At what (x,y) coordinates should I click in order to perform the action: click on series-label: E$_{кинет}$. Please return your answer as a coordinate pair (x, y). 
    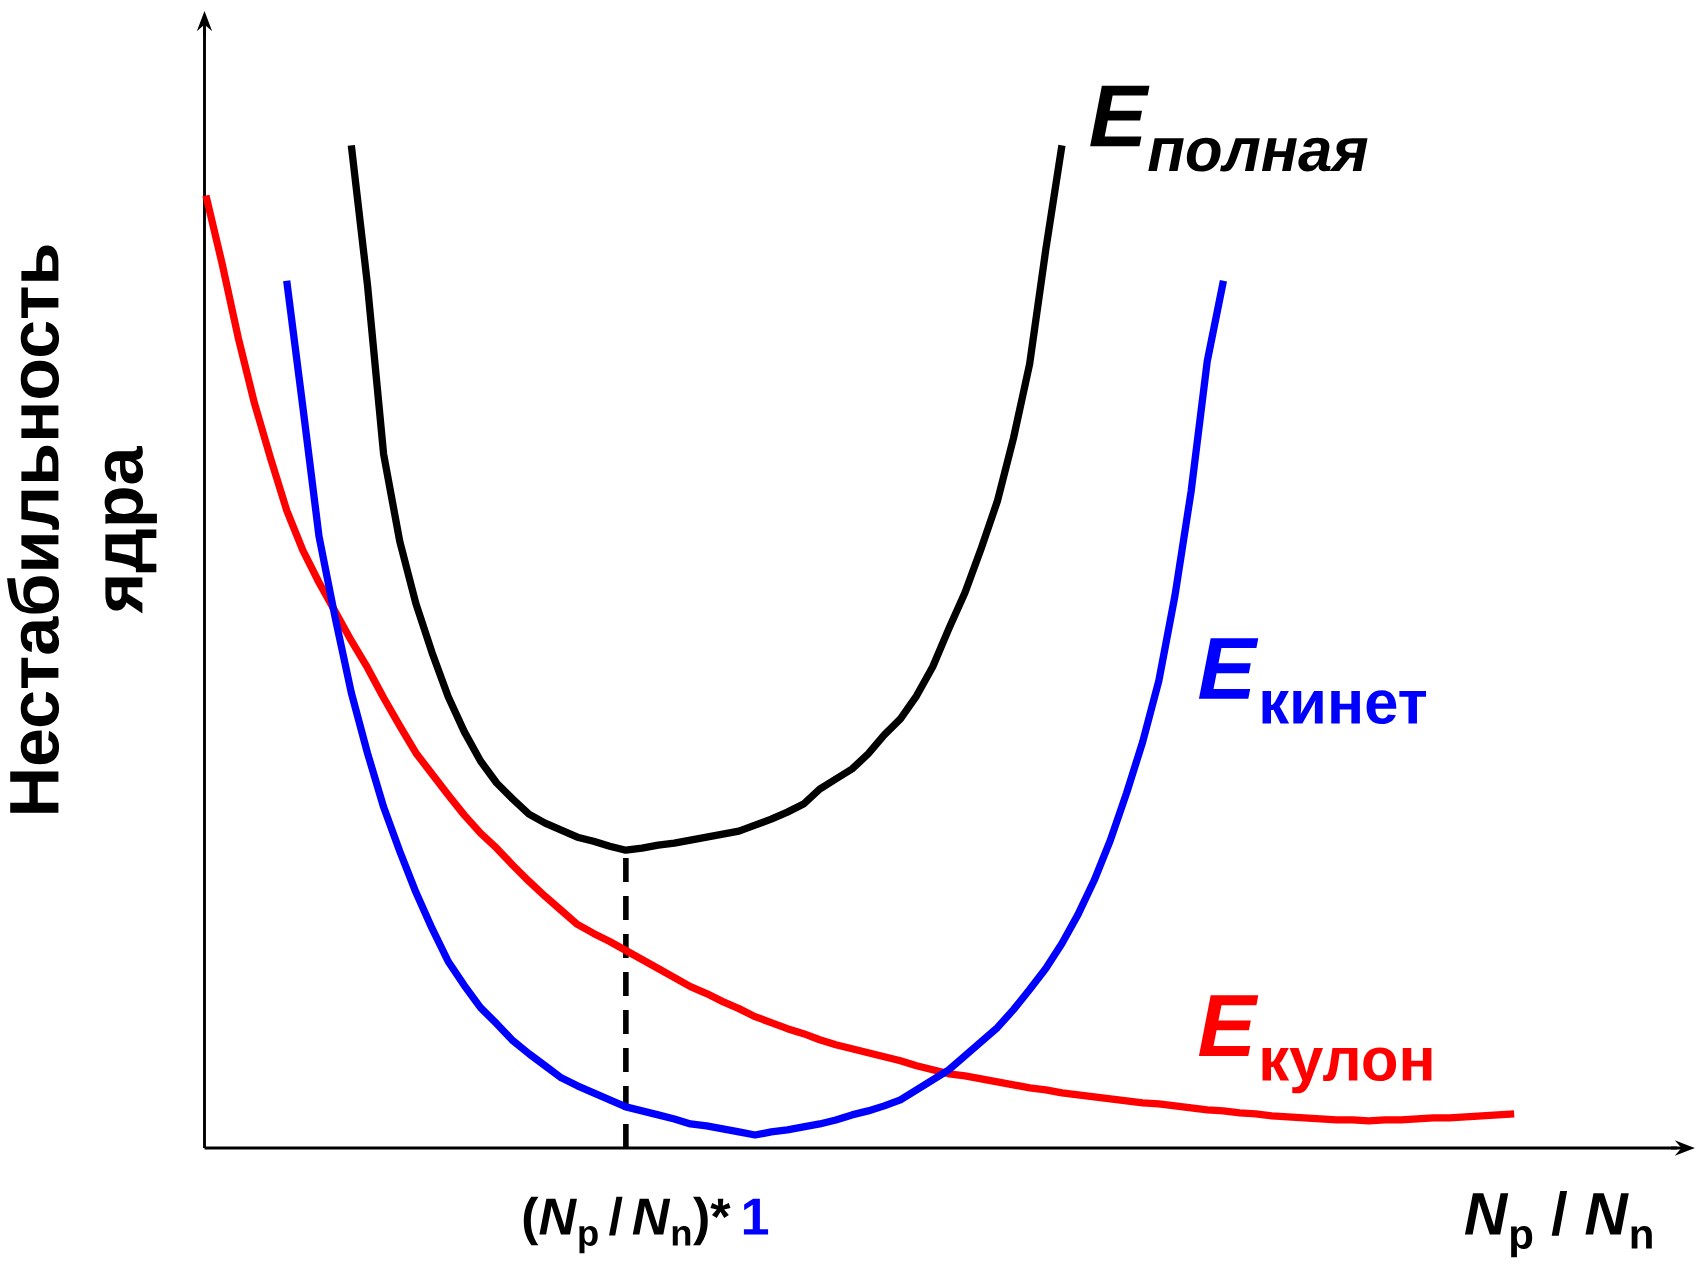
    Looking at the image, I should click on (1312, 681).